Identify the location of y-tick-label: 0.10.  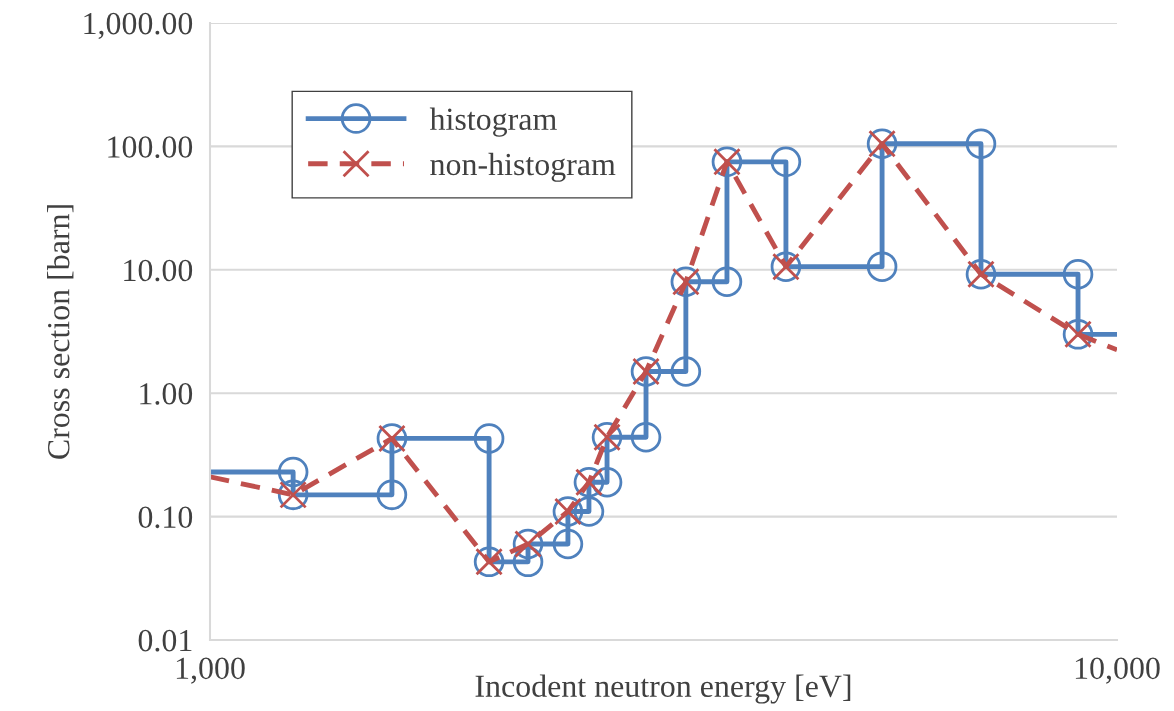
(165, 517).